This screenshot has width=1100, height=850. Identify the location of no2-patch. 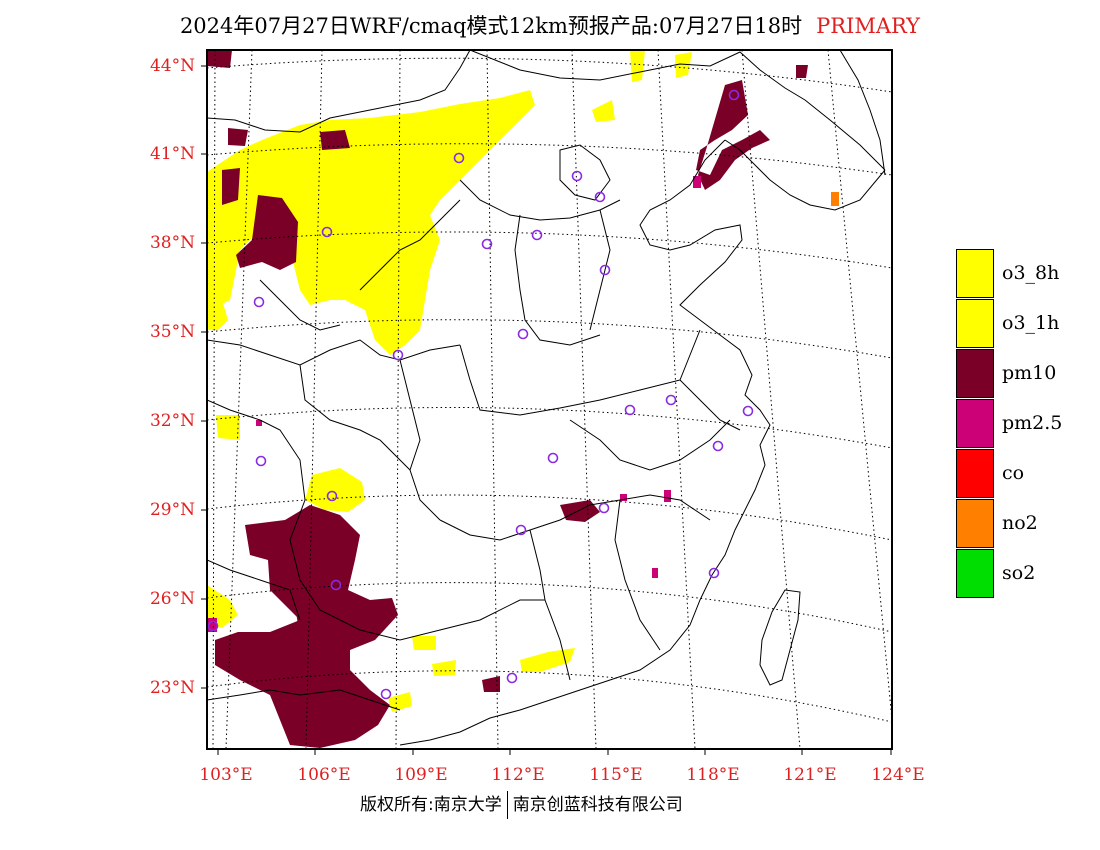
(835, 199).